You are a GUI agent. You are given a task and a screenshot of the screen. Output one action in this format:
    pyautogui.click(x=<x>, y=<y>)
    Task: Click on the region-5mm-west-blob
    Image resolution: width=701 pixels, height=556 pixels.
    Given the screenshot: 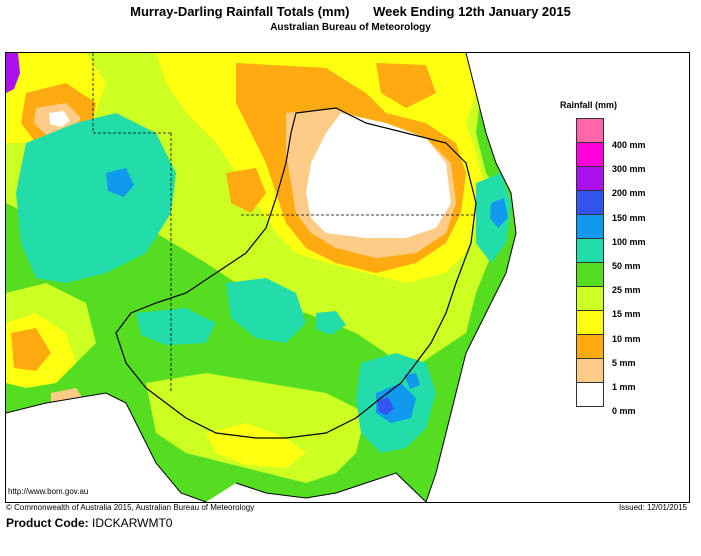 What is the action you would take?
    pyautogui.click(x=246, y=190)
    